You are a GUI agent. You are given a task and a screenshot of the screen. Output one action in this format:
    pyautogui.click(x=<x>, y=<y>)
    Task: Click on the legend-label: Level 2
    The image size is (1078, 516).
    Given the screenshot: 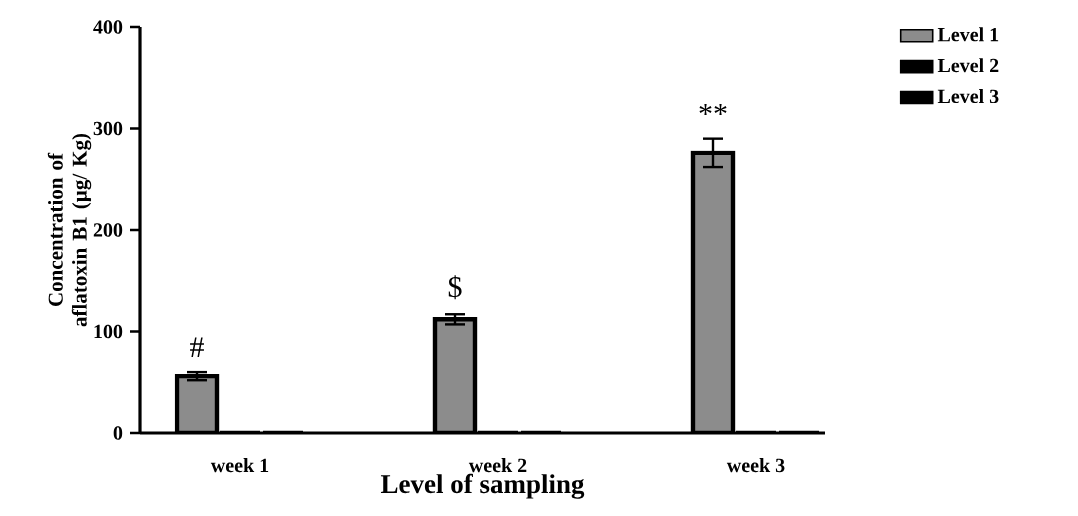 What is the action you would take?
    pyautogui.click(x=968, y=65)
    